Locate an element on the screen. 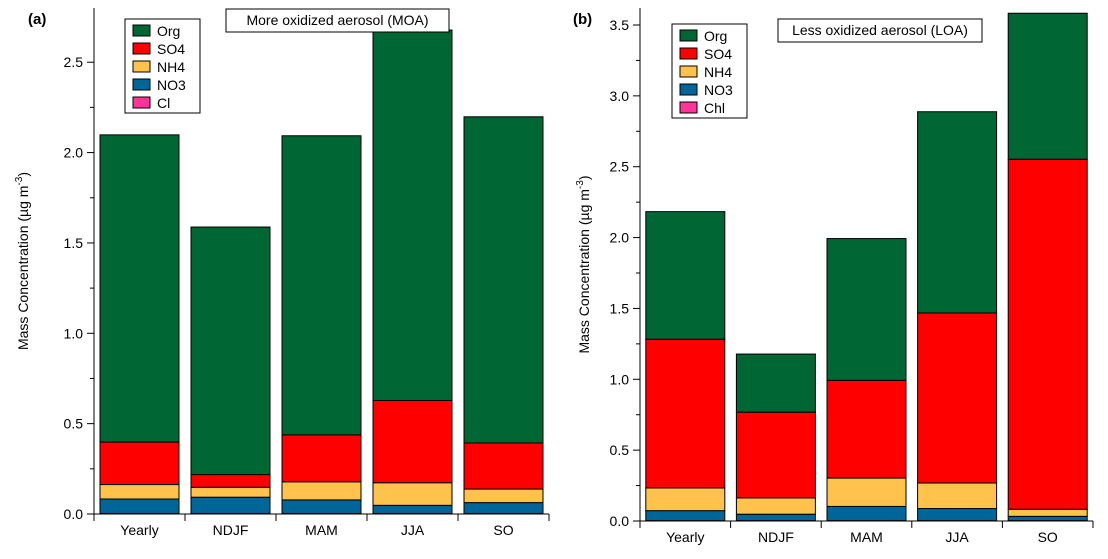  legend-label-chl: Chl is located at coordinates (714, 108).